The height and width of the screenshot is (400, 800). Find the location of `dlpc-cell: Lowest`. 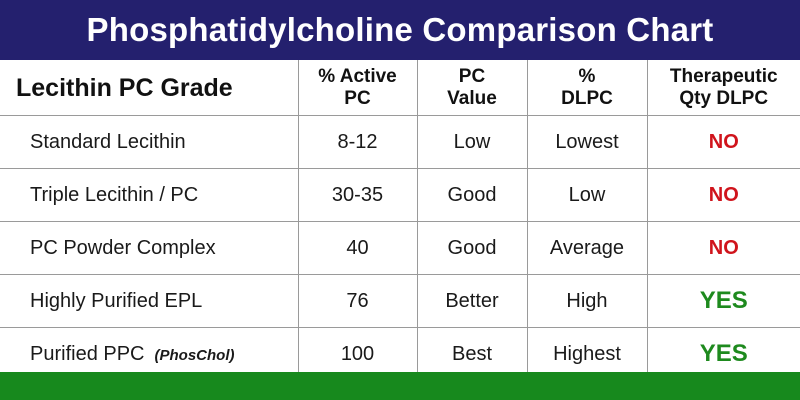

dlpc-cell: Lowest is located at coordinates (587, 142).